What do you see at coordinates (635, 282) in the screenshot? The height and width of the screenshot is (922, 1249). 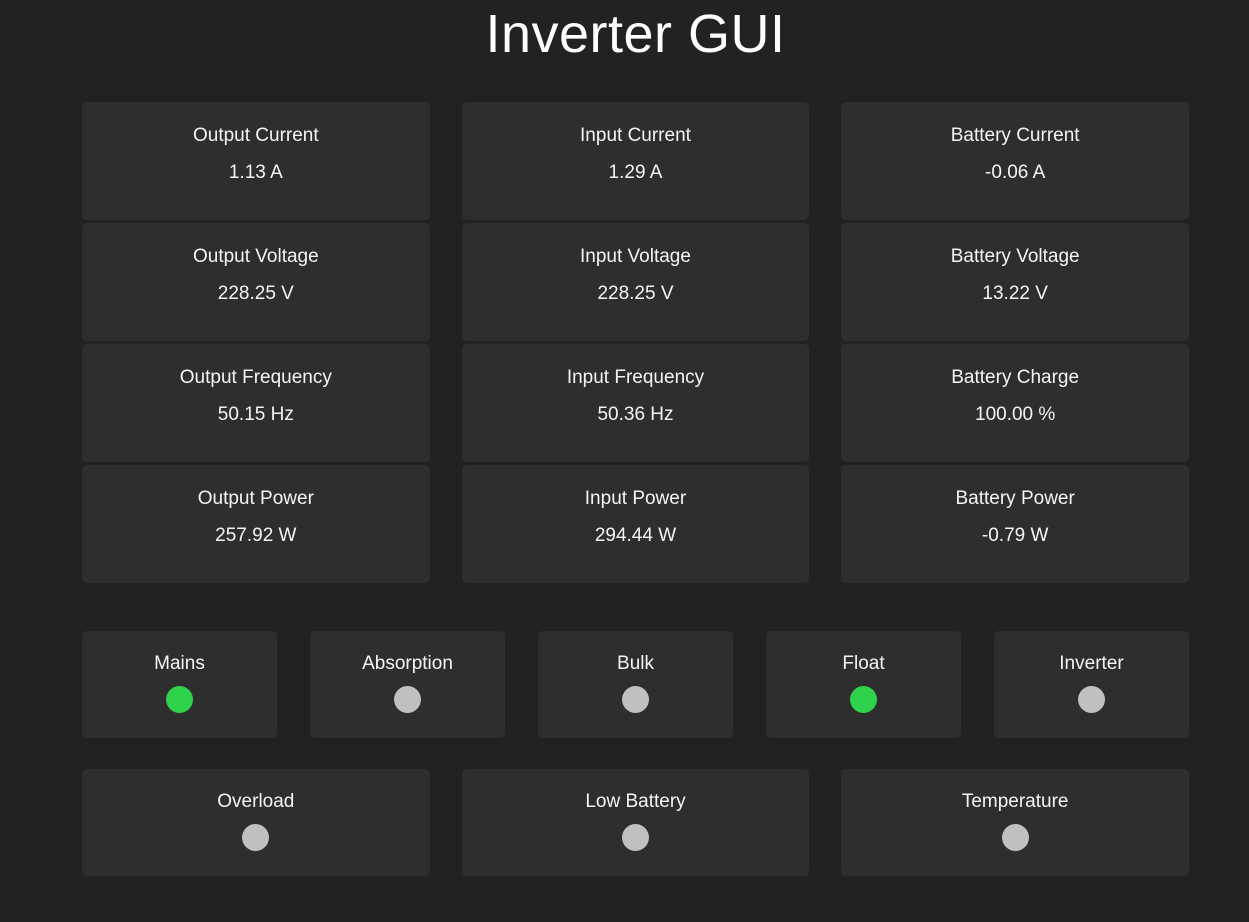 I see `metric-card-input-voltage: Input Voltage 228.25 V` at bounding box center [635, 282].